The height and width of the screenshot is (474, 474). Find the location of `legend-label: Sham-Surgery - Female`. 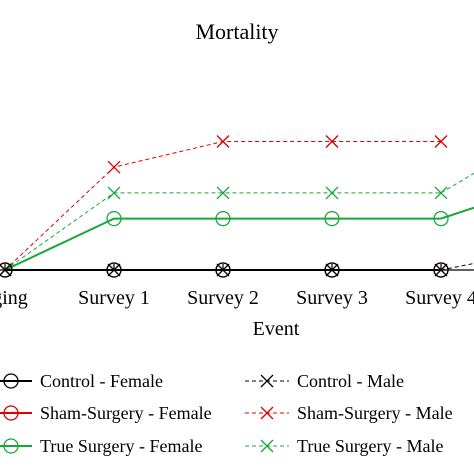

legend-label: Sham-Surgery - Female is located at coordinates (126, 413).